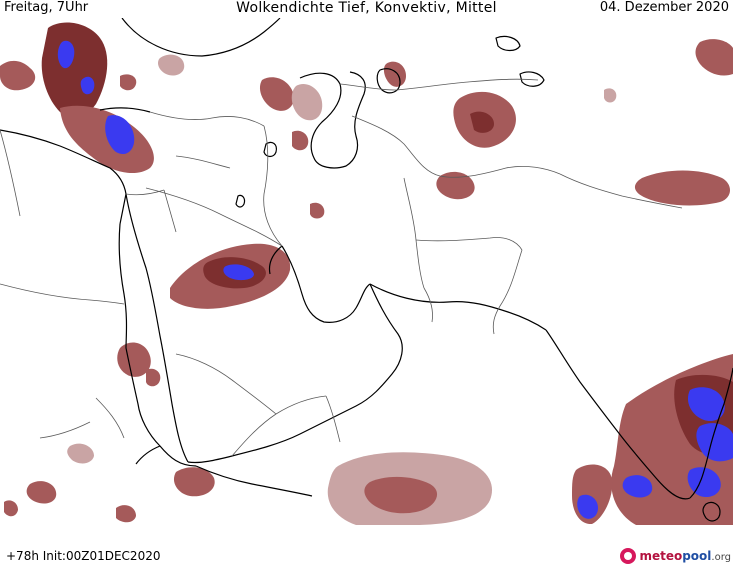 The image size is (733, 567). What do you see at coordinates (628, 556) in the screenshot?
I see `meteopool-logo-icon` at bounding box center [628, 556].